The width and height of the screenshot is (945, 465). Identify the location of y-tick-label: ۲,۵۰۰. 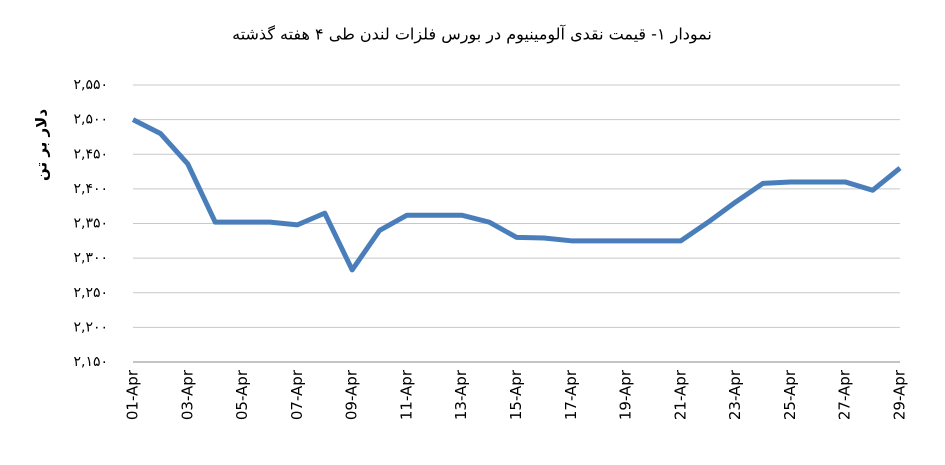
(90, 120).